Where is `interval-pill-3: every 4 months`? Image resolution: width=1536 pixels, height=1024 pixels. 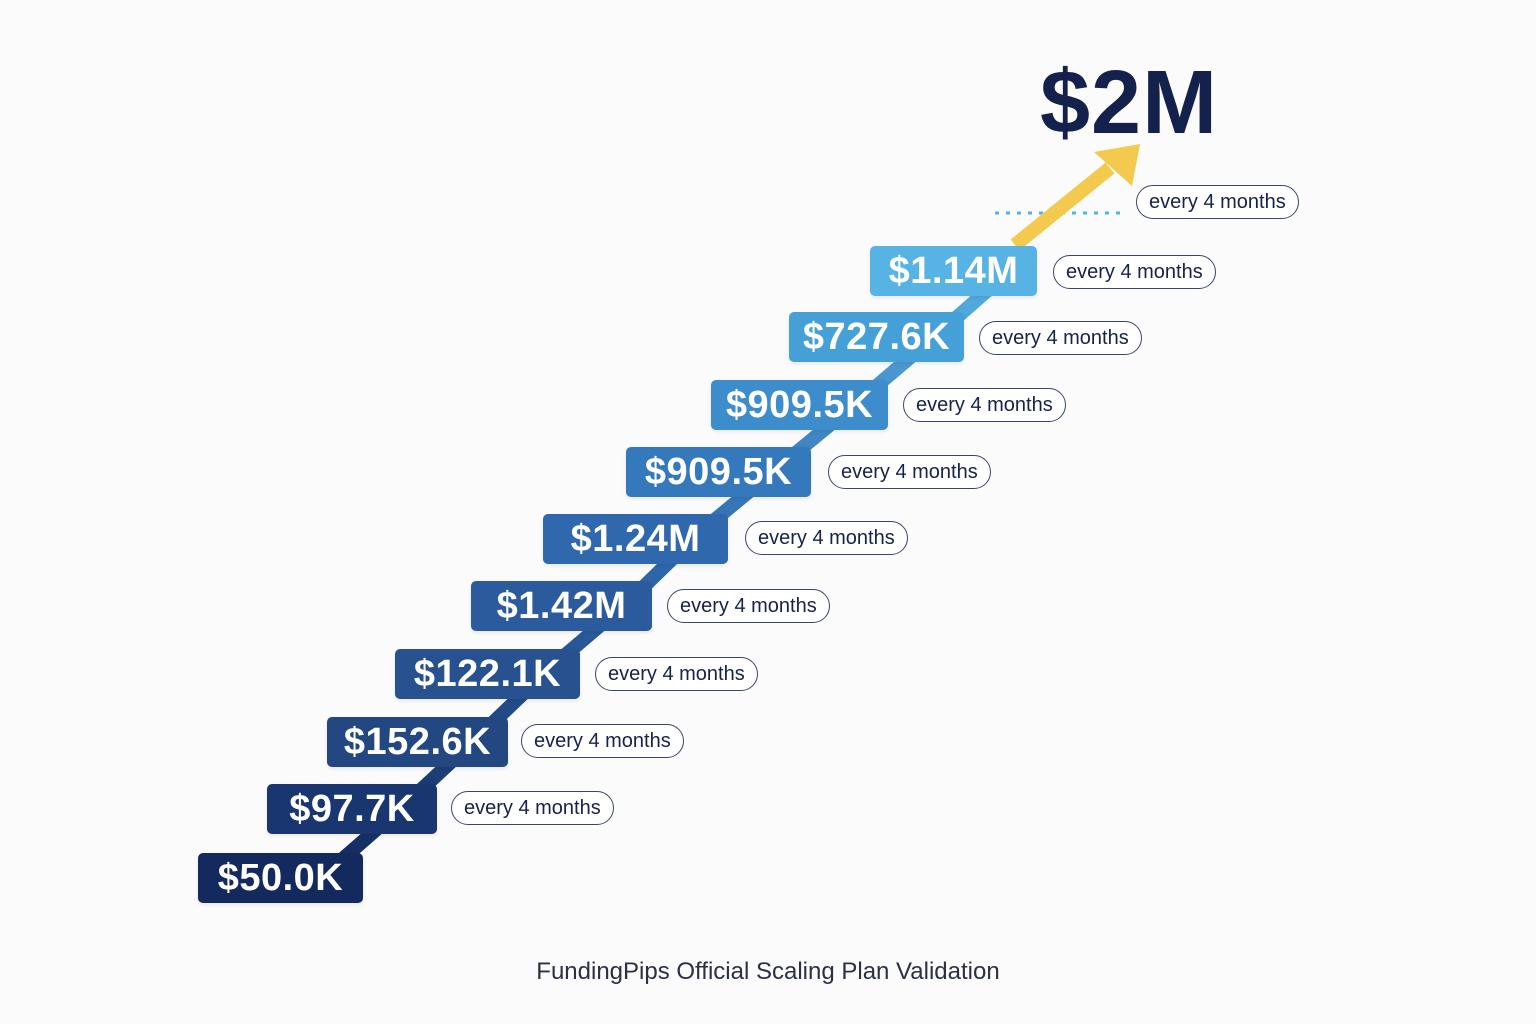
interval-pill-3: every 4 months is located at coordinates (602, 741).